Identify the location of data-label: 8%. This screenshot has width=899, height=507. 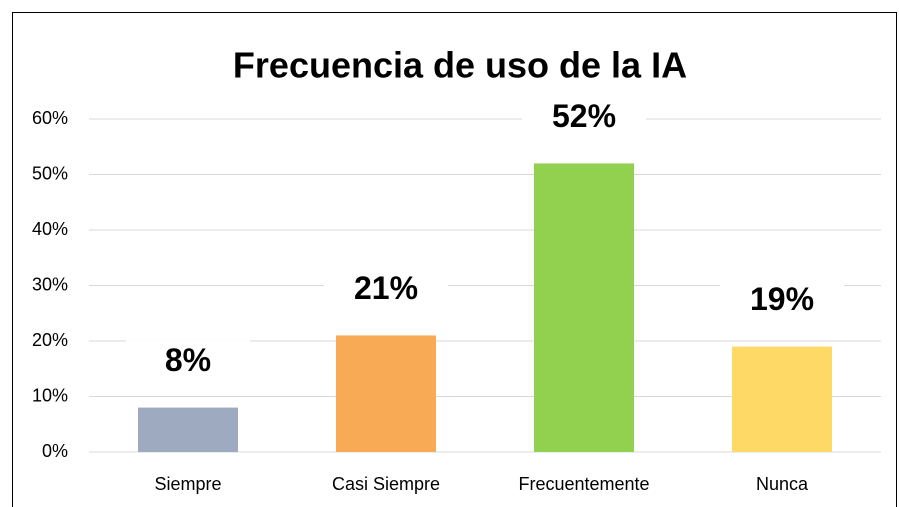
(188, 360).